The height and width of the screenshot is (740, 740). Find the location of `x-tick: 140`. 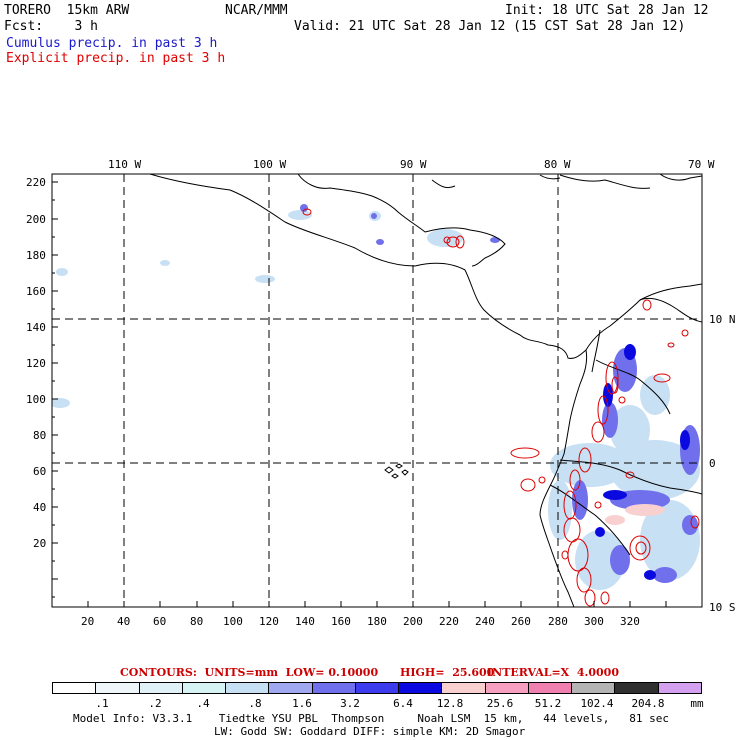

x-tick: 140 is located at coordinates (305, 621).